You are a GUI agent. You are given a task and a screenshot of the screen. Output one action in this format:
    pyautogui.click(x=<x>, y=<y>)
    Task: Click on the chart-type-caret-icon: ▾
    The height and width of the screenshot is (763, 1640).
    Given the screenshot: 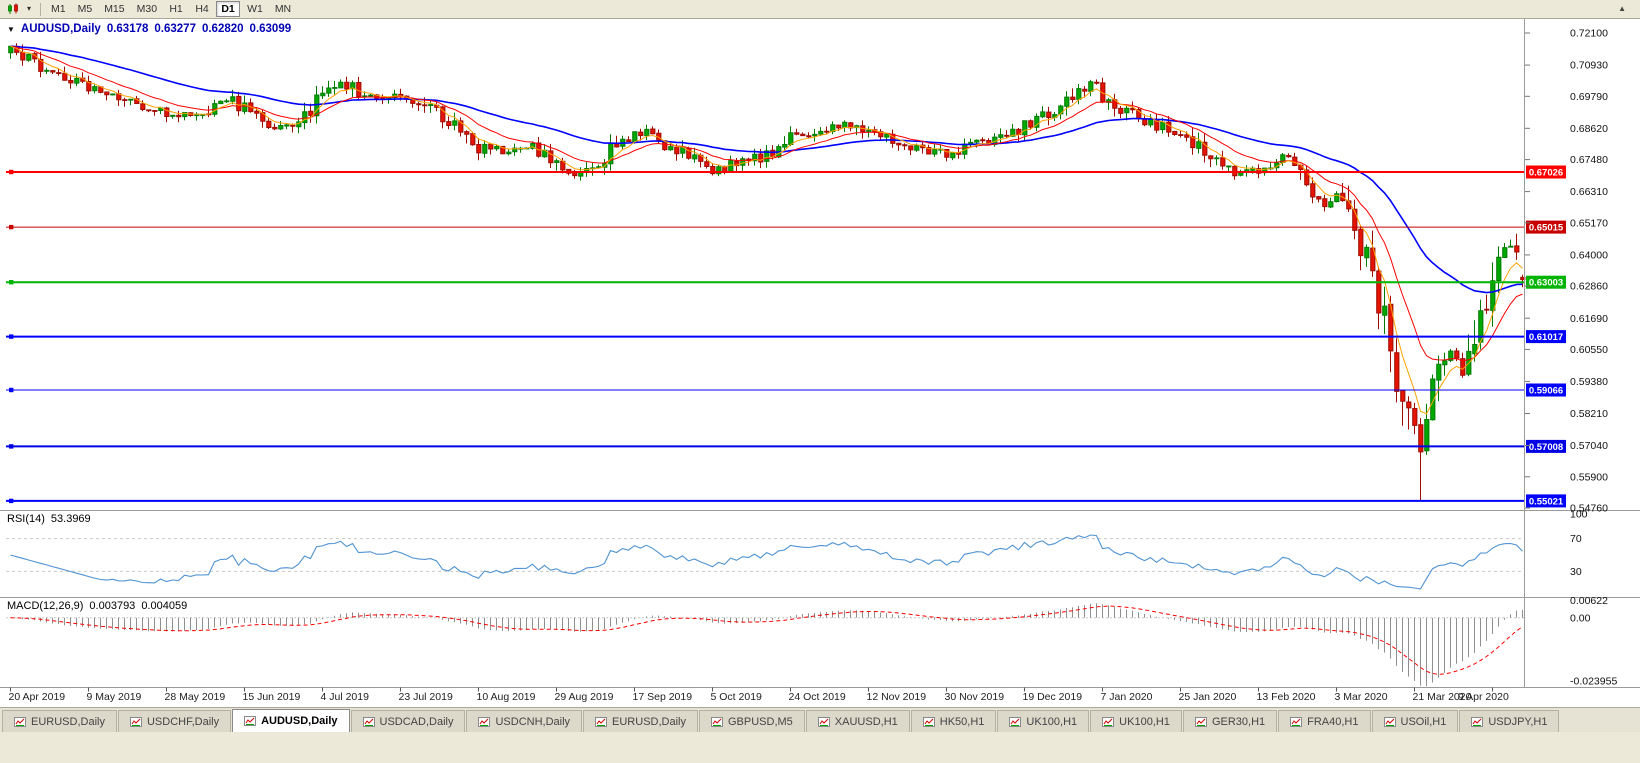 What is the action you would take?
    pyautogui.click(x=28, y=8)
    